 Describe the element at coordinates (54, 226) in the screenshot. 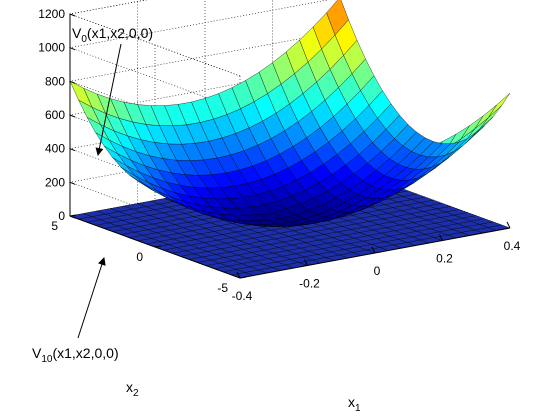

I see `x2-tick-label: 5` at that location.